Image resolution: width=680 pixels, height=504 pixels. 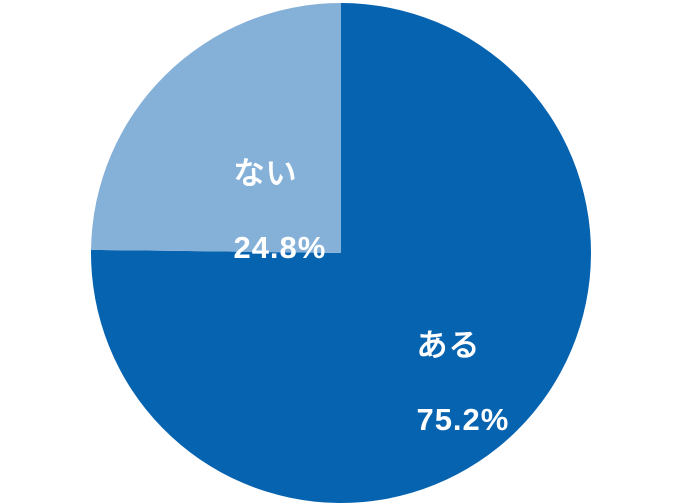 What do you see at coordinates (280, 247) in the screenshot?
I see `slice-nai-percent: 24.8%` at bounding box center [280, 247].